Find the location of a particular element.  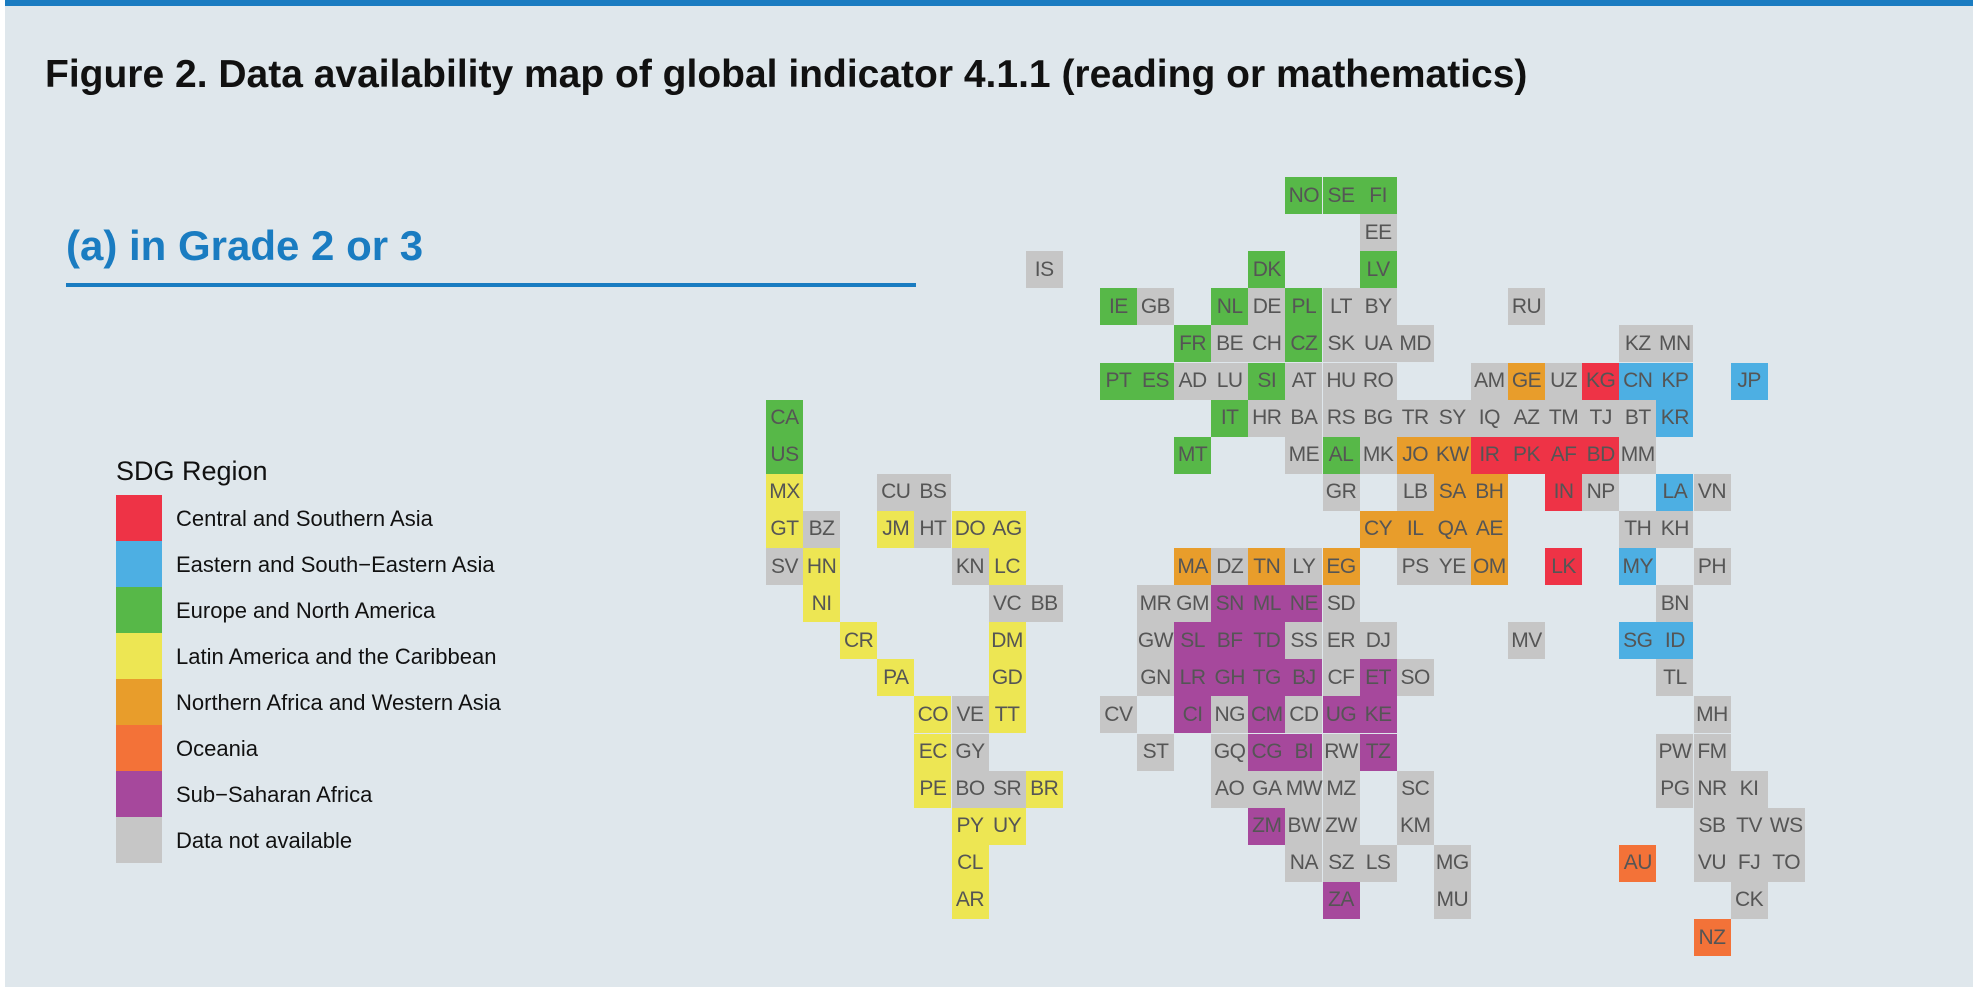

country-tile-tg: TG is located at coordinates (1267, 678).